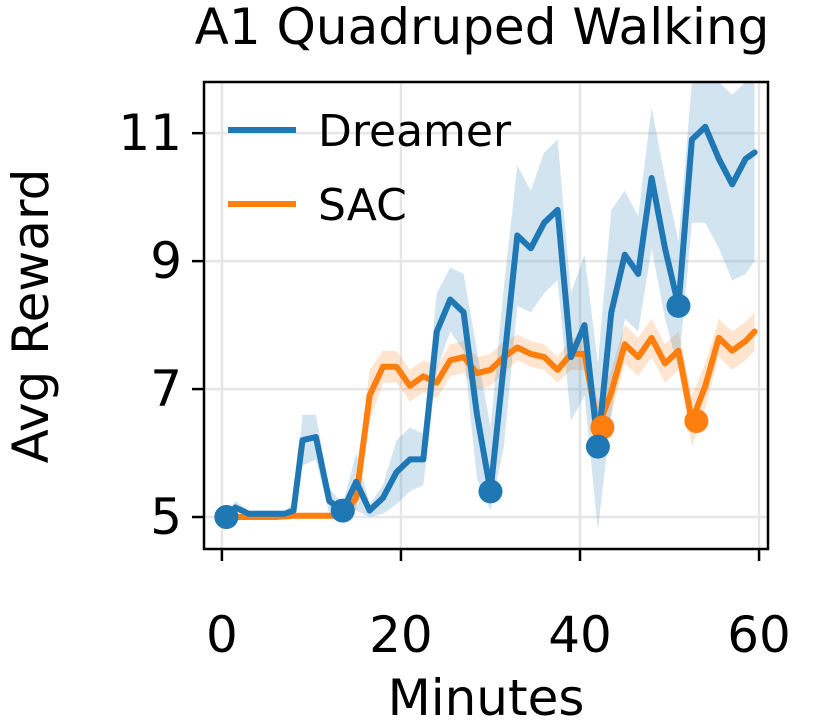 The image size is (830, 727). I want to click on y-tick-label-5: 5, so click(166, 517).